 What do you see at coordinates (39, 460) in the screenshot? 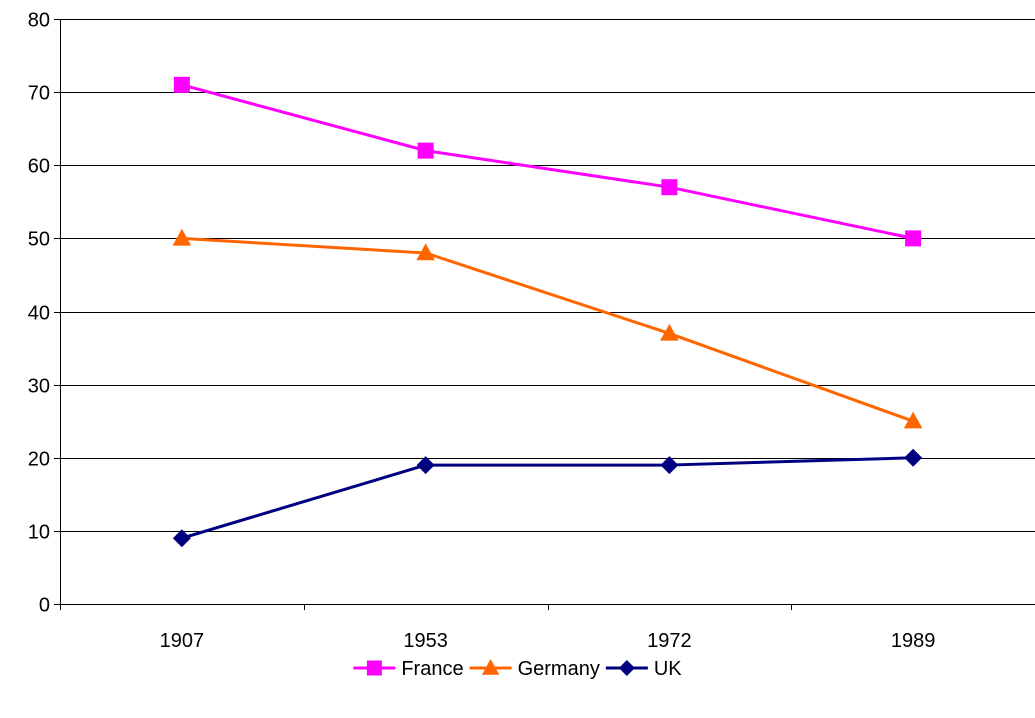
I see `y-tick-label: 20` at bounding box center [39, 460].